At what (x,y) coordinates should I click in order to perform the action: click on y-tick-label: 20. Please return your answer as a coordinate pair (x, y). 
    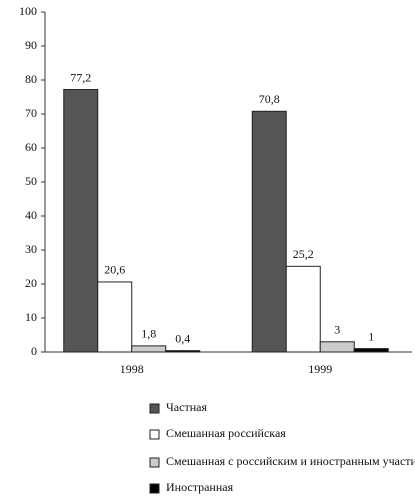
    Looking at the image, I should click on (31, 283).